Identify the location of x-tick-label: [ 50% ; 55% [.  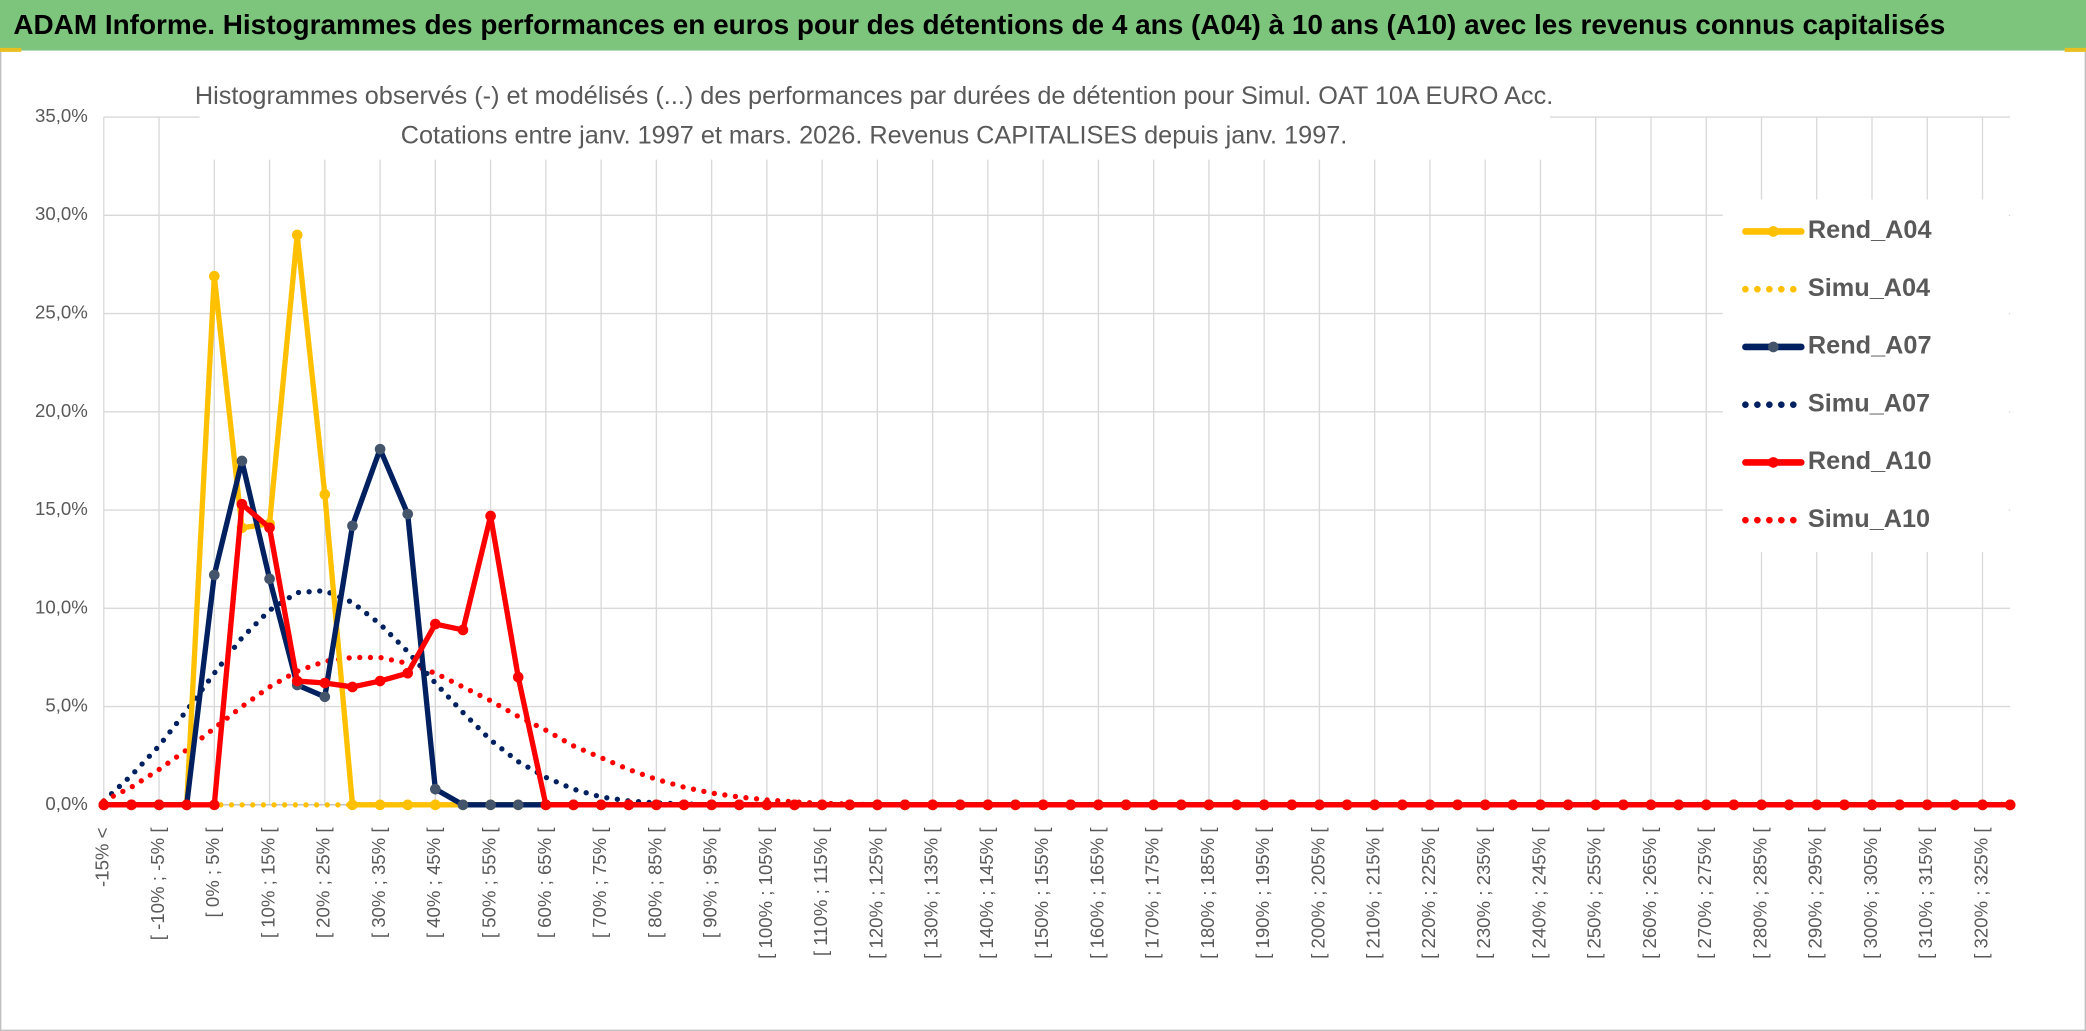
(489, 883).